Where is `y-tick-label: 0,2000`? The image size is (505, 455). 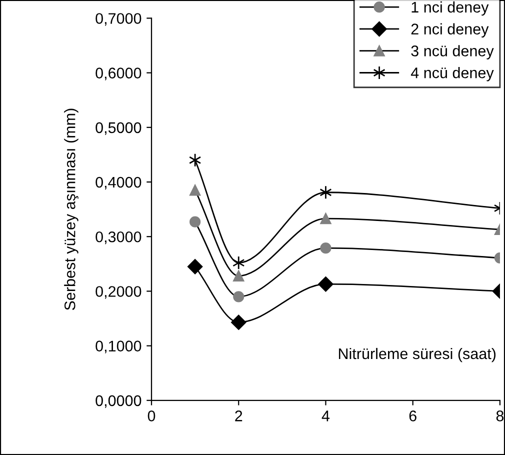 y-tick-label: 0,2000 is located at coordinates (119, 292).